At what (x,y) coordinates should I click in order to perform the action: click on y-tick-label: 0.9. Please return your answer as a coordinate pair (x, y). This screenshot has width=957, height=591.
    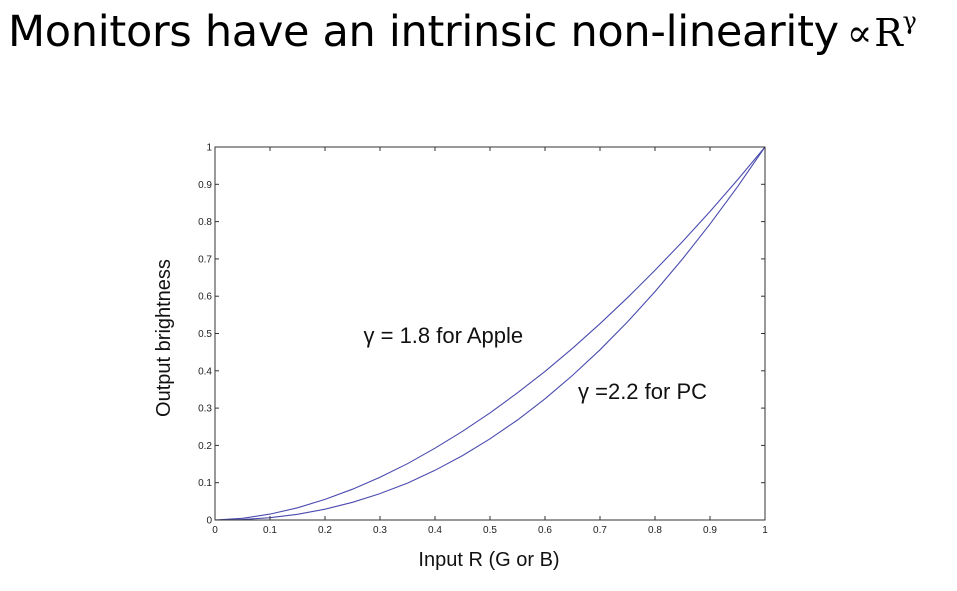
    Looking at the image, I should click on (205, 185).